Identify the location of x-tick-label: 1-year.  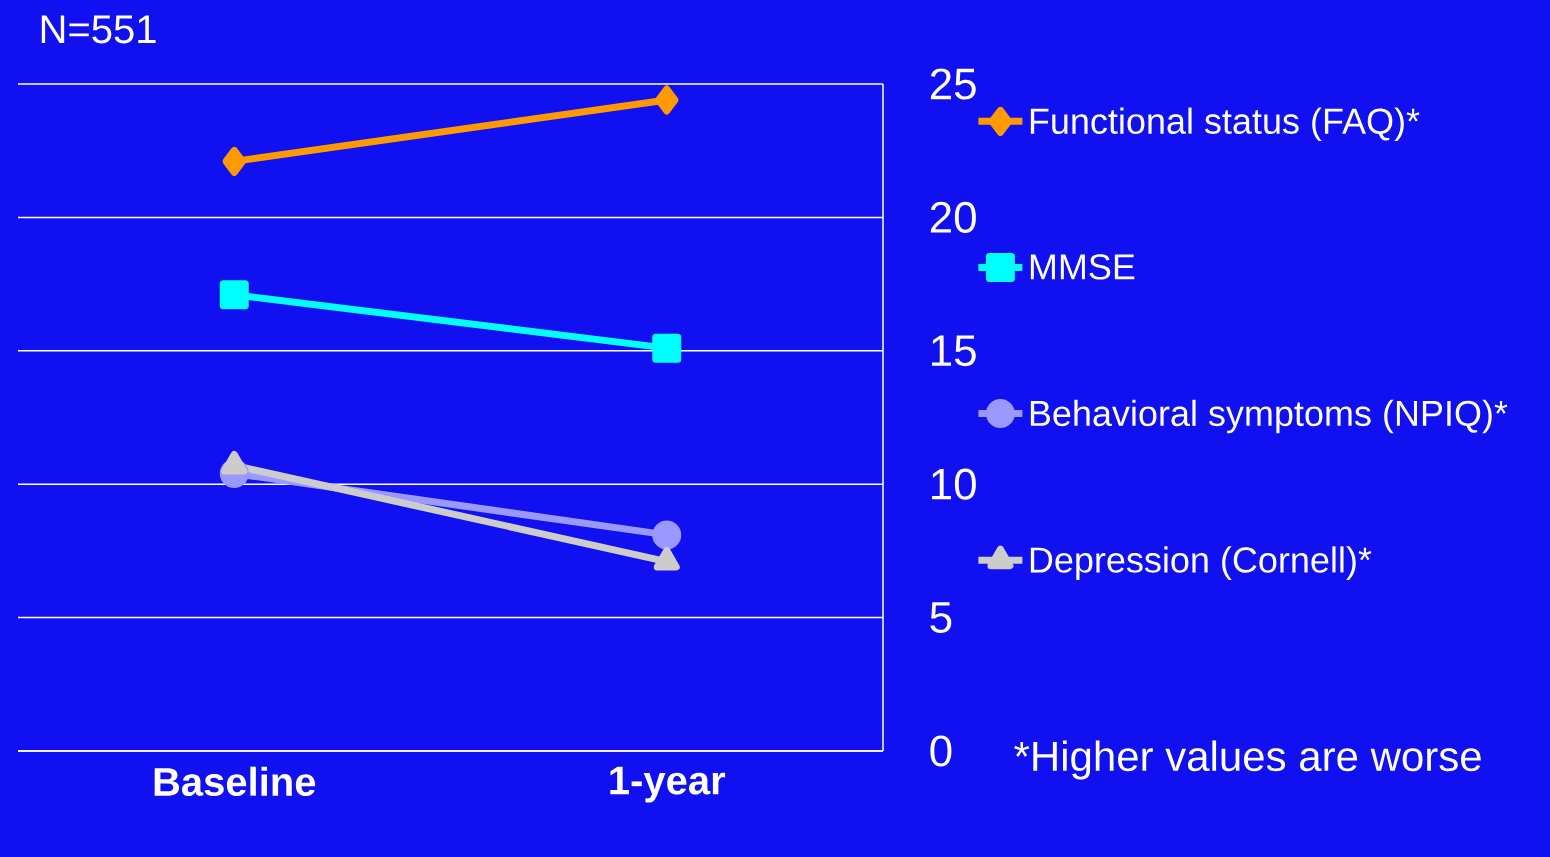
(668, 784).